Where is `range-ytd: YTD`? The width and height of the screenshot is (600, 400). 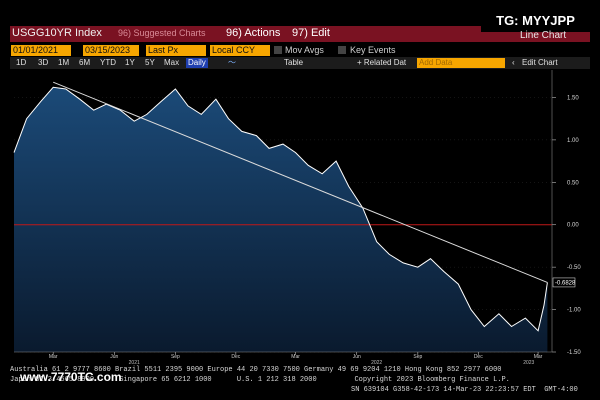
range-ytd: YTD is located at coordinates (108, 62).